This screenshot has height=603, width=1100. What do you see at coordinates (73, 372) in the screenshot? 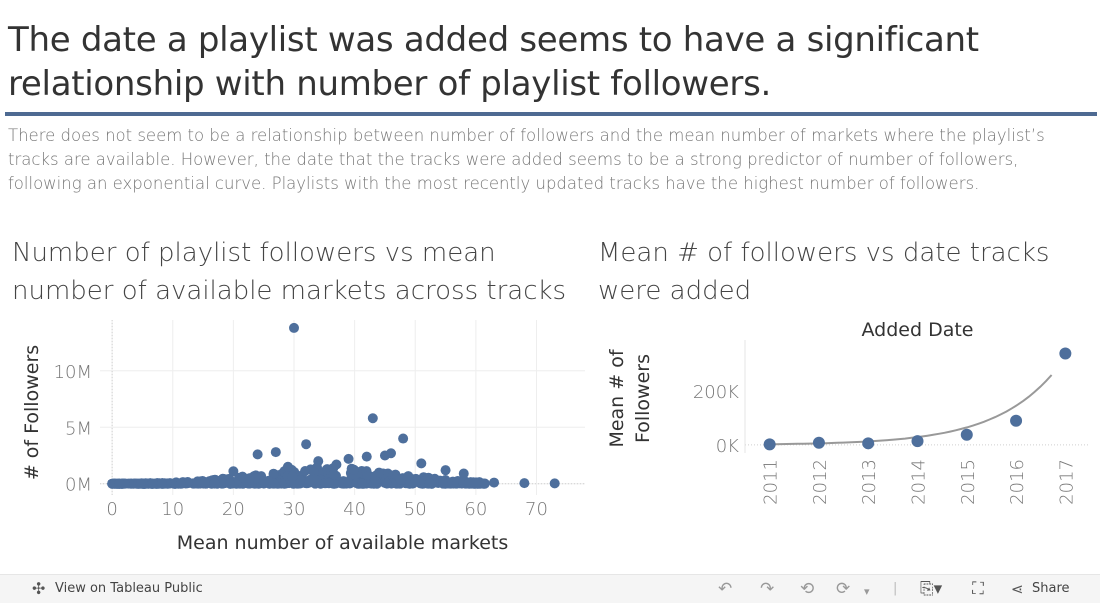
I see `y-tick-label: 10M` at bounding box center [73, 372].